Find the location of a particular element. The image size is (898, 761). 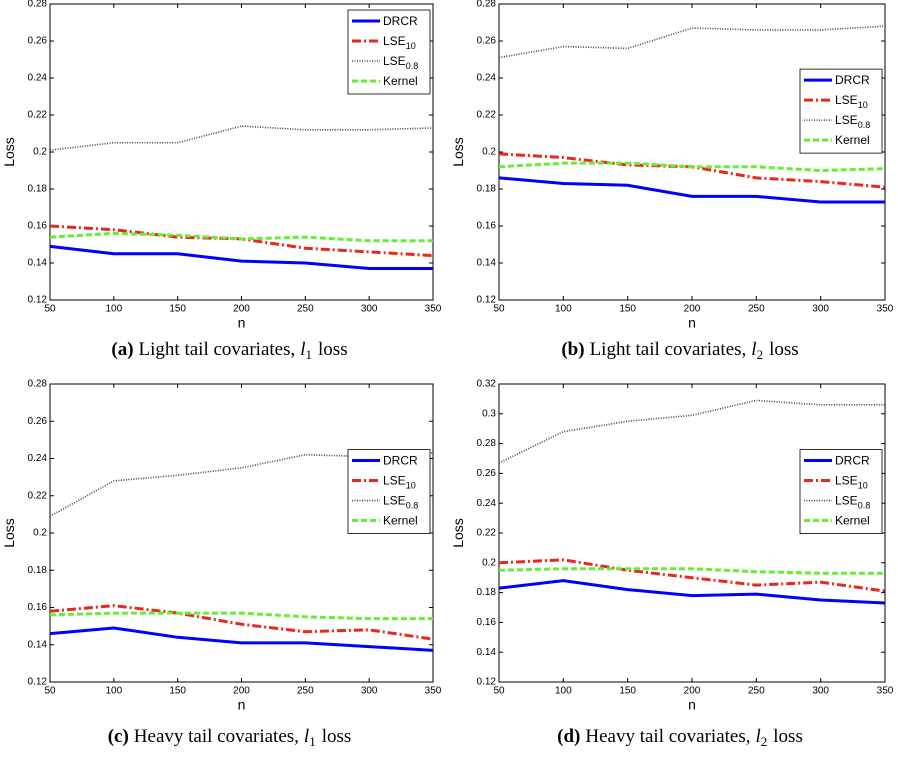

caption: (b) Light tail covariates, l2 loss is located at coordinates (679, 350).